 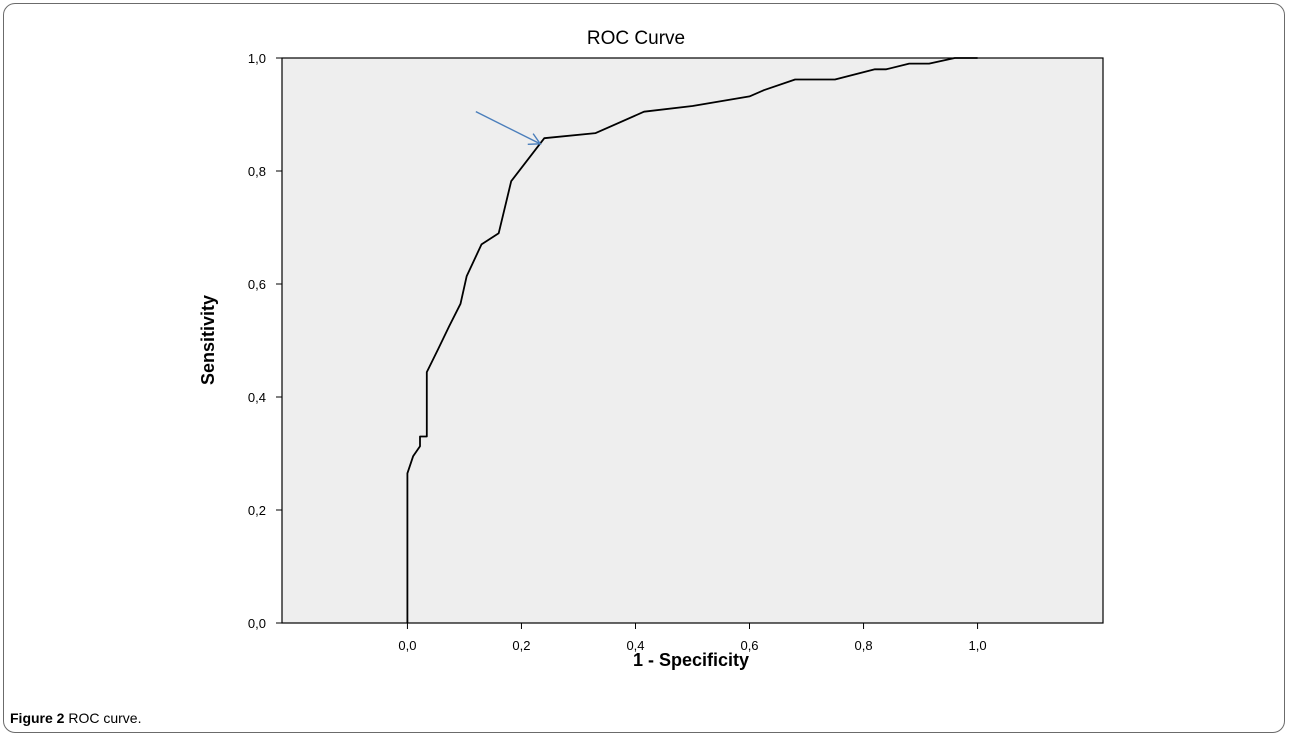 I want to click on figure-caption-text: ROC curve., so click(x=103, y=718).